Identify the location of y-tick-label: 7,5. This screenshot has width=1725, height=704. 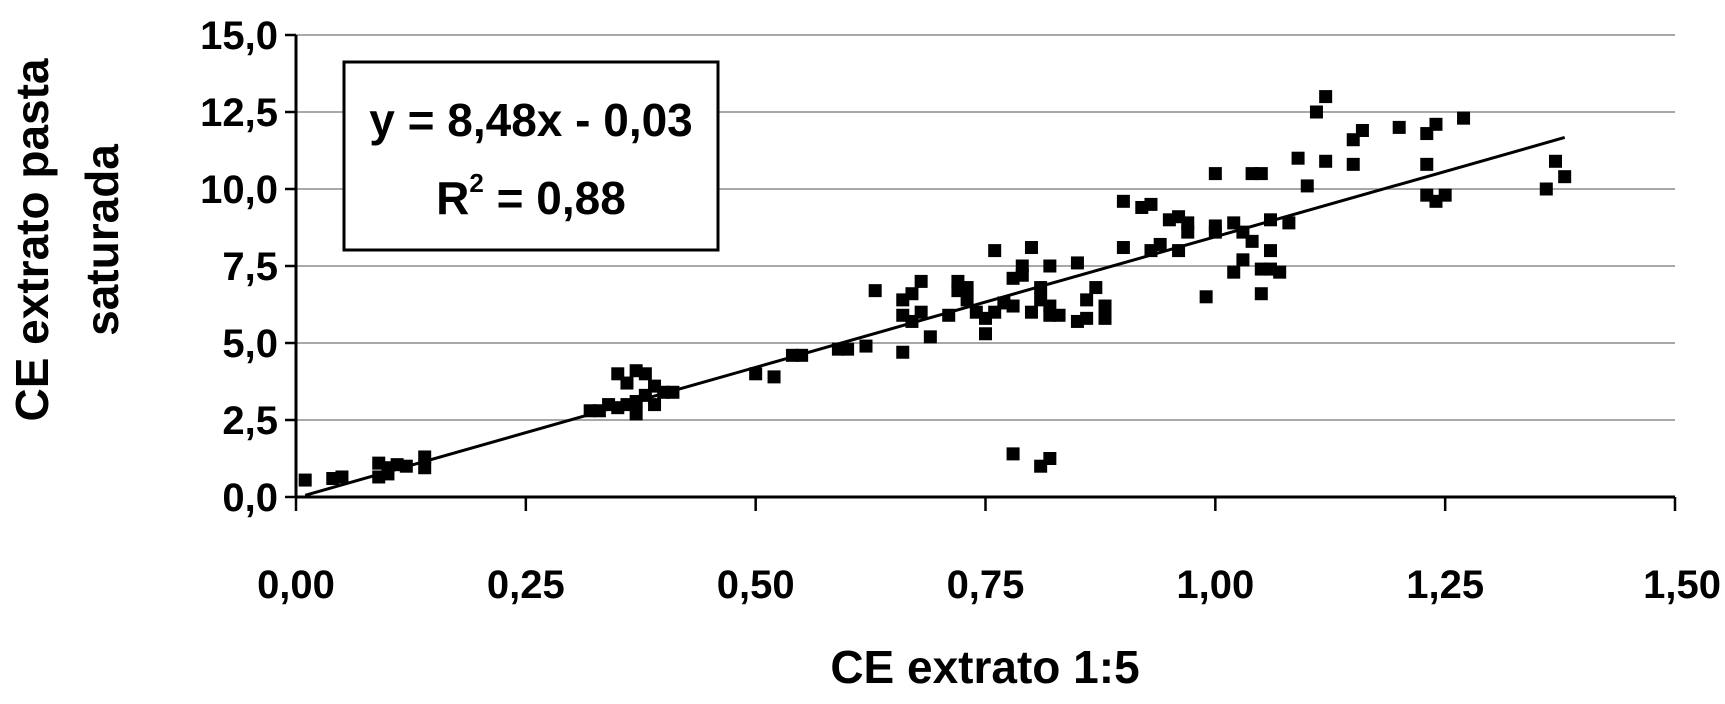
(250, 267).